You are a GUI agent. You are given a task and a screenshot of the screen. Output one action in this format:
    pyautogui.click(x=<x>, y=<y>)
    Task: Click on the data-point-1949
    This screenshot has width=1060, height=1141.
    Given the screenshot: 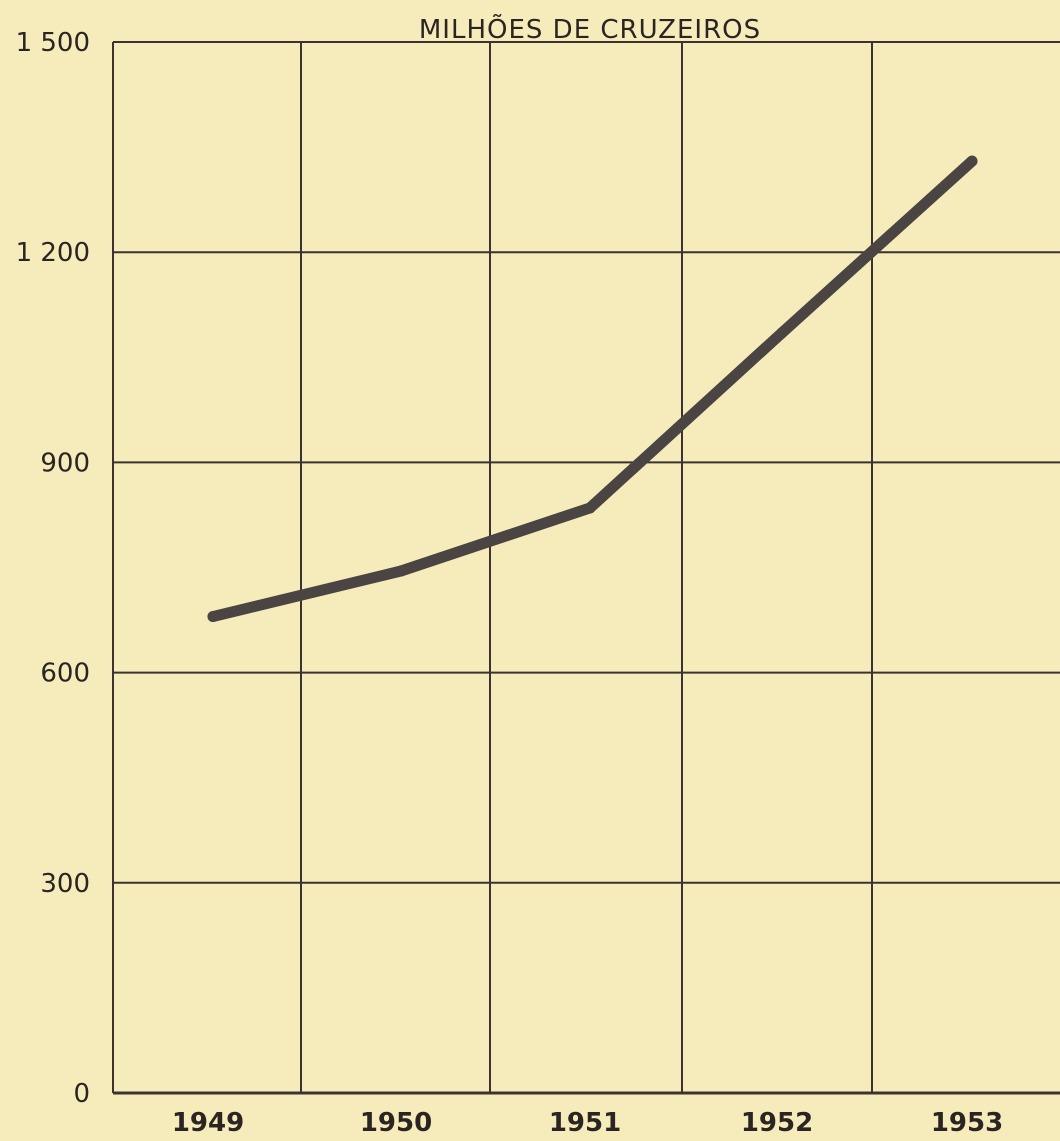 What is the action you would take?
    pyautogui.click(x=213, y=617)
    